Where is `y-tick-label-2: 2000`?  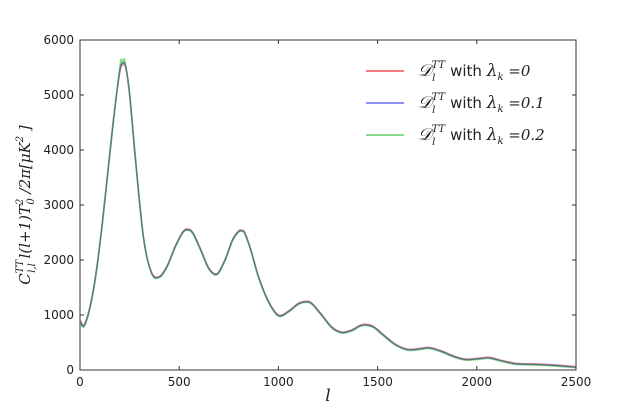
y-tick-label-2: 2000 is located at coordinates (58, 260).